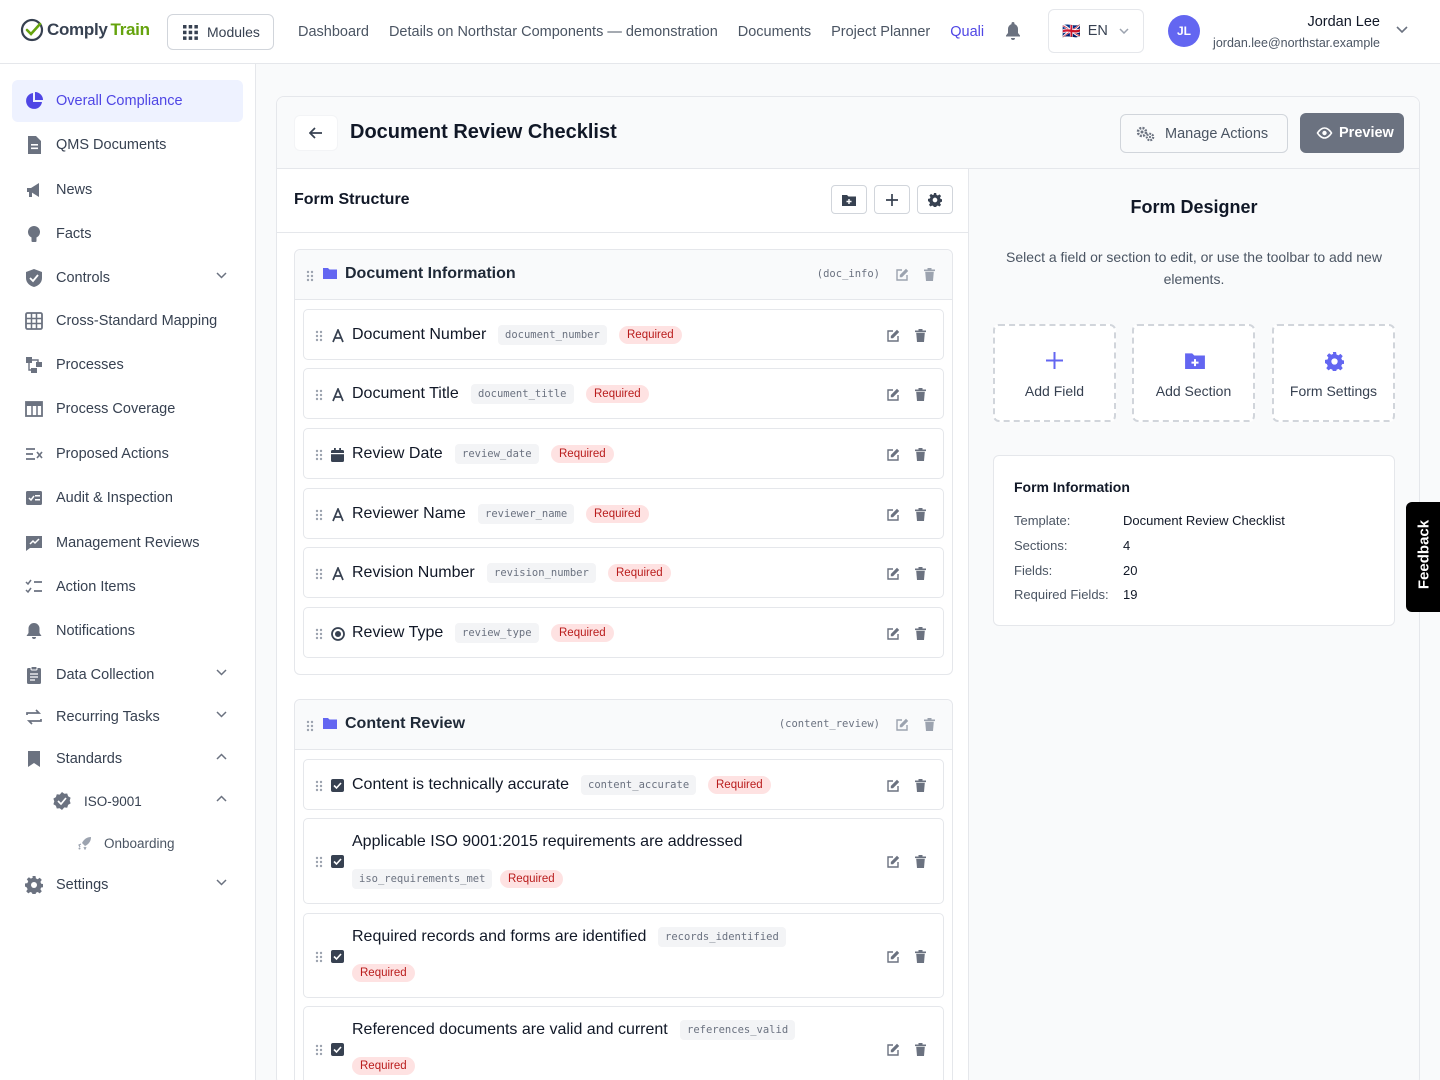 The image size is (1440, 1080). I want to click on form-field-row: Review Date review_date Required, so click(623, 453).